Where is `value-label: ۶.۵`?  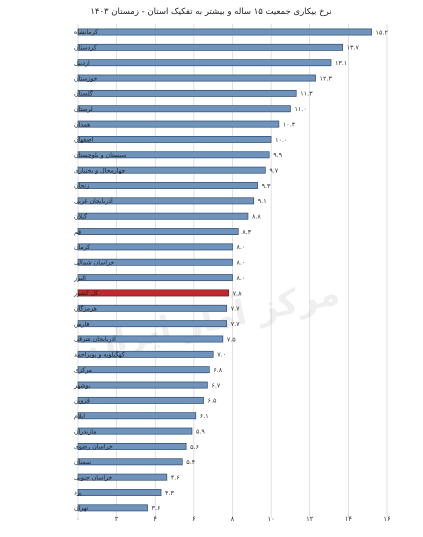 value-label: ۶.۵ is located at coordinates (212, 401).